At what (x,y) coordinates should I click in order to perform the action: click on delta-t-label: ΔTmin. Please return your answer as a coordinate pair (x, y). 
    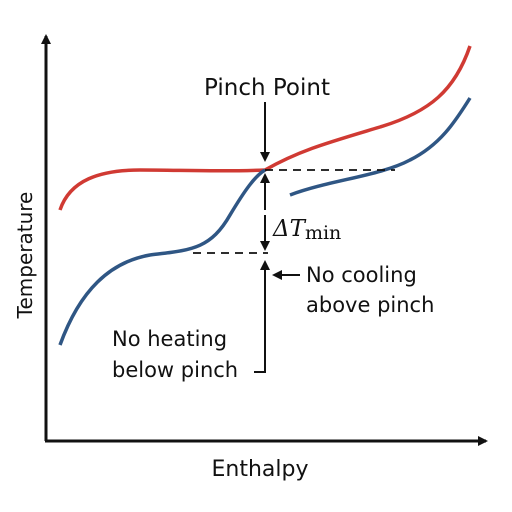
    Looking at the image, I should click on (306, 230).